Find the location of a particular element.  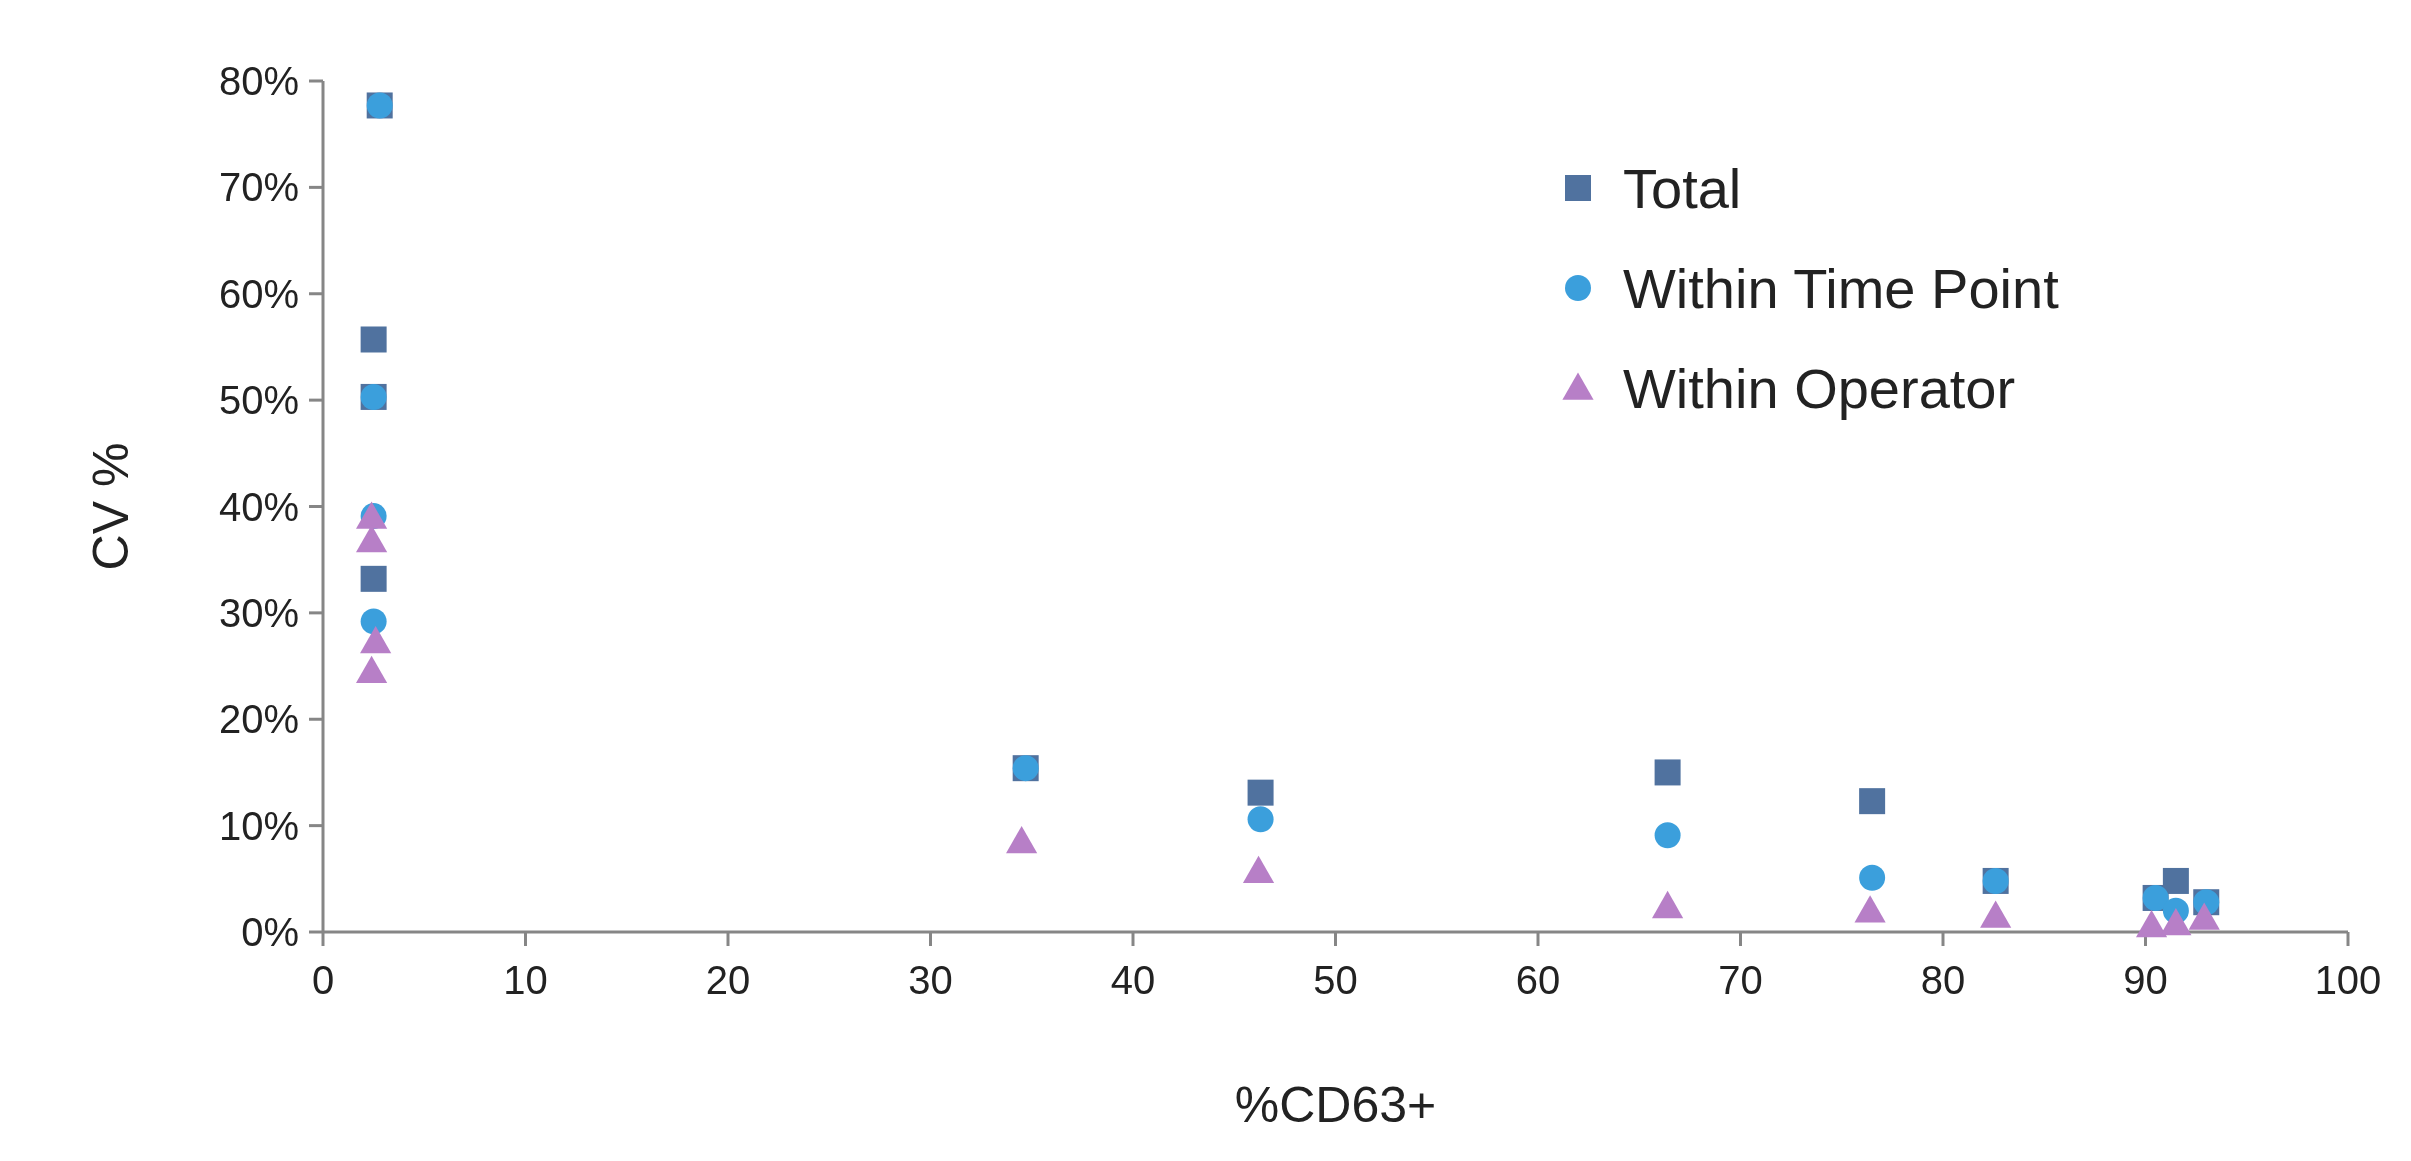

x-tick-label: 40 is located at coordinates (1133, 980).